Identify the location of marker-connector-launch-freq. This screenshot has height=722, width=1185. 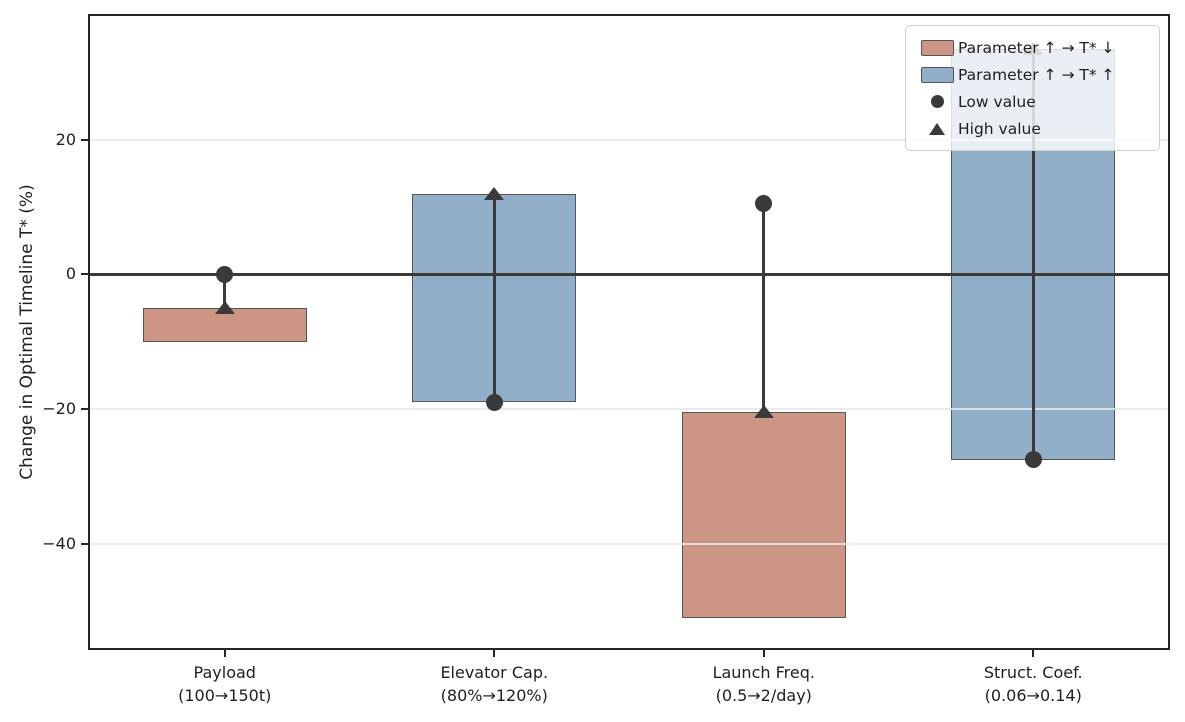
(764, 308).